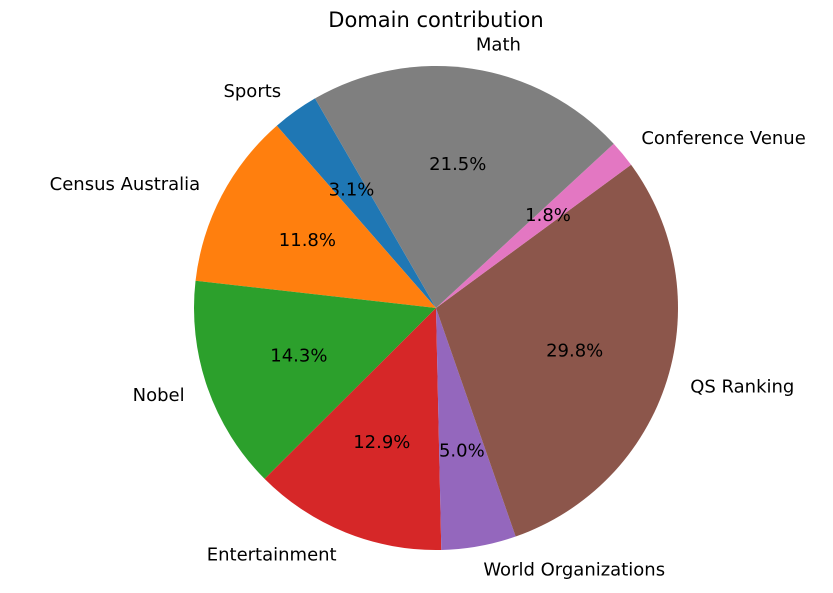 The height and width of the screenshot is (593, 833). I want to click on pct-label-nobel: 14.3%, so click(298, 355).